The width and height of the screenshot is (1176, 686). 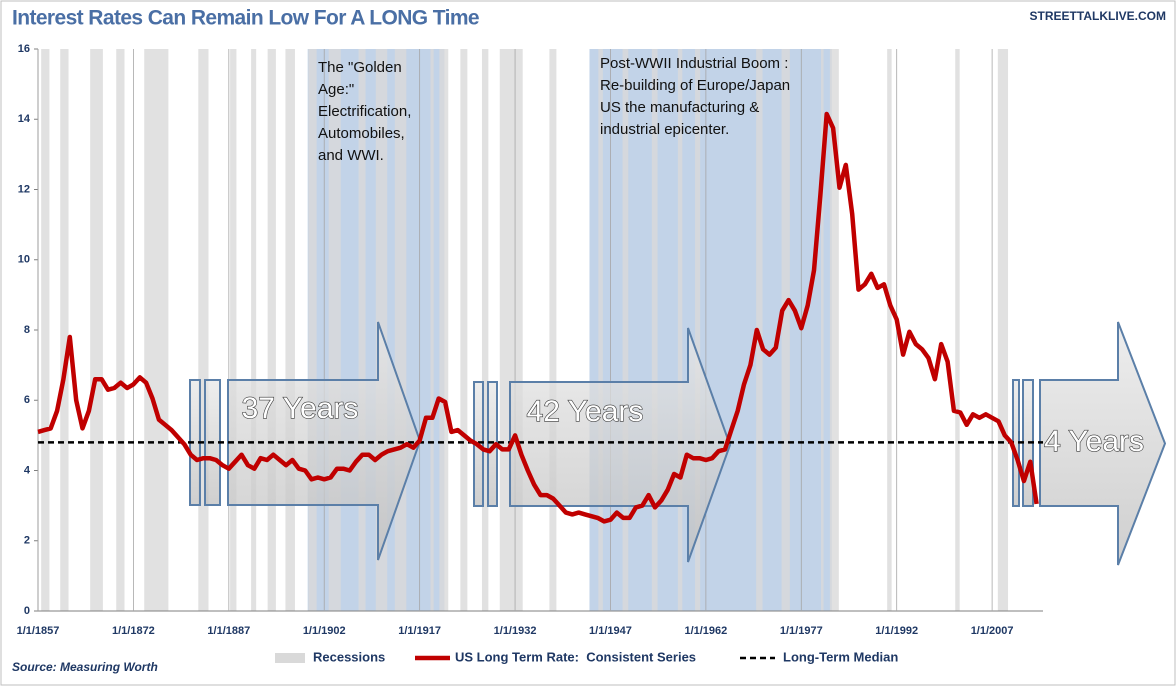 I want to click on x-tick-label: 1/1/1947, so click(x=610, y=631).